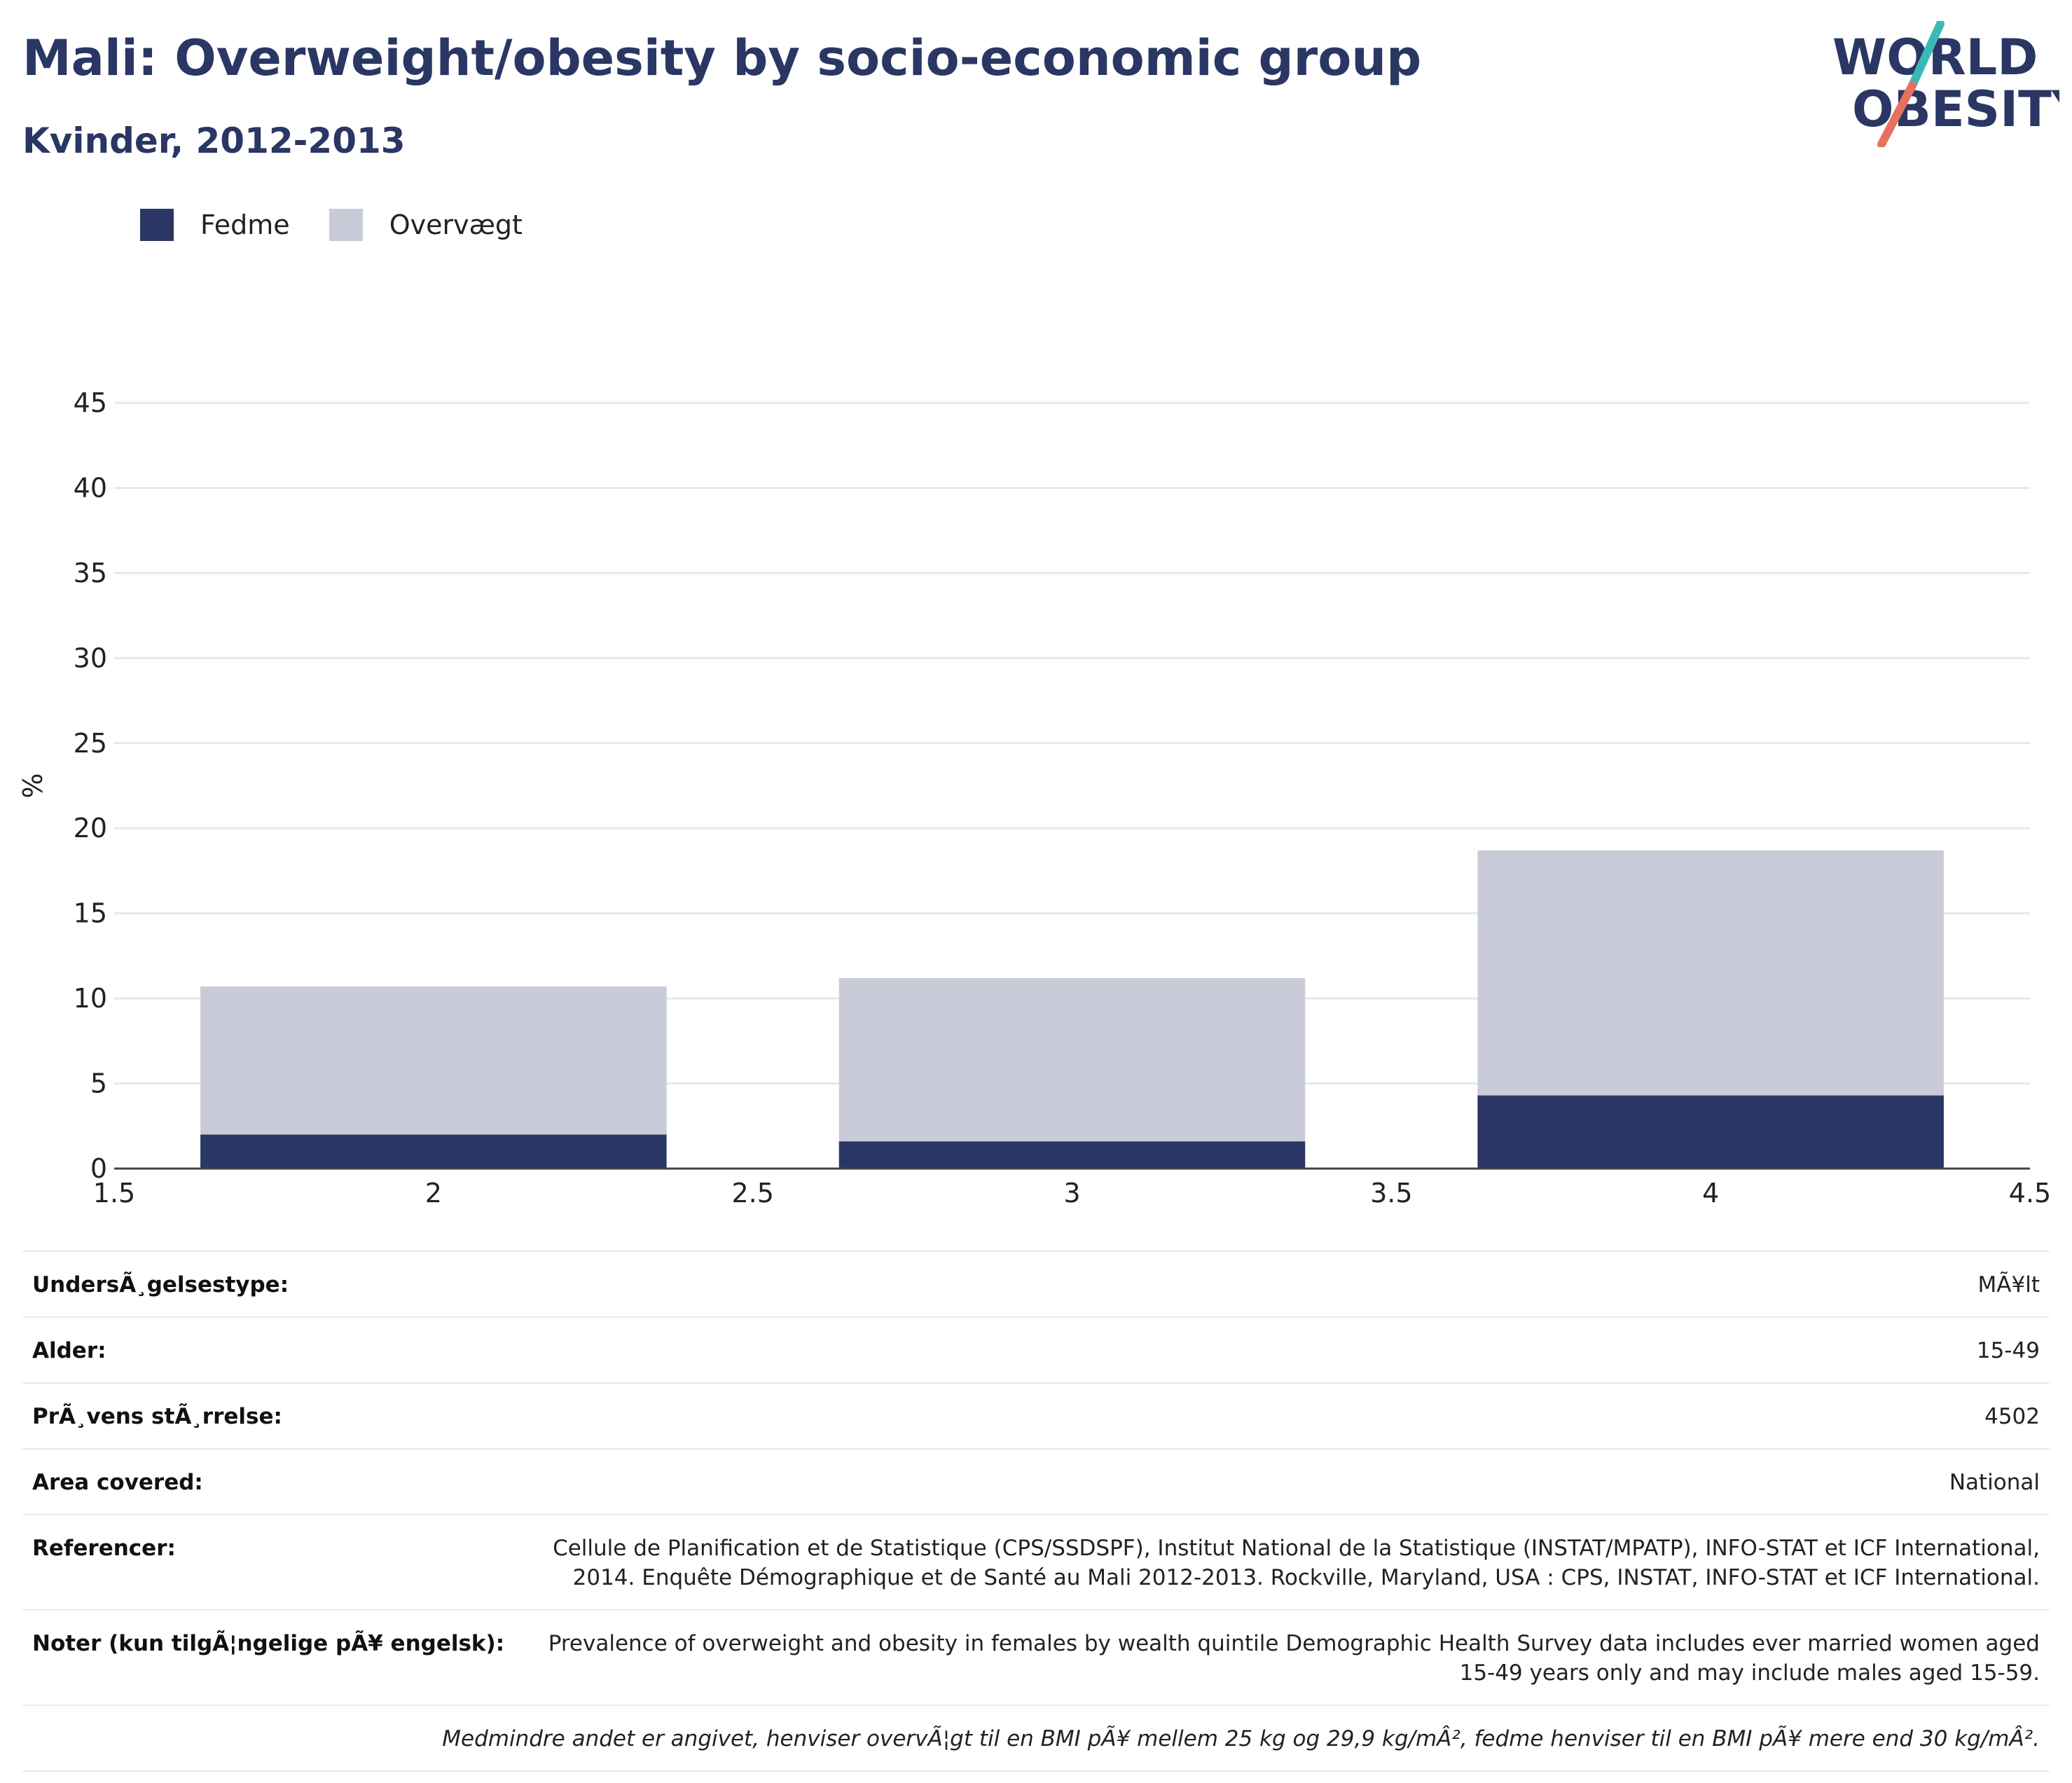 The image size is (2072, 1783). Describe the element at coordinates (2008, 1350) in the screenshot. I see `meta-value: 15-49` at that location.